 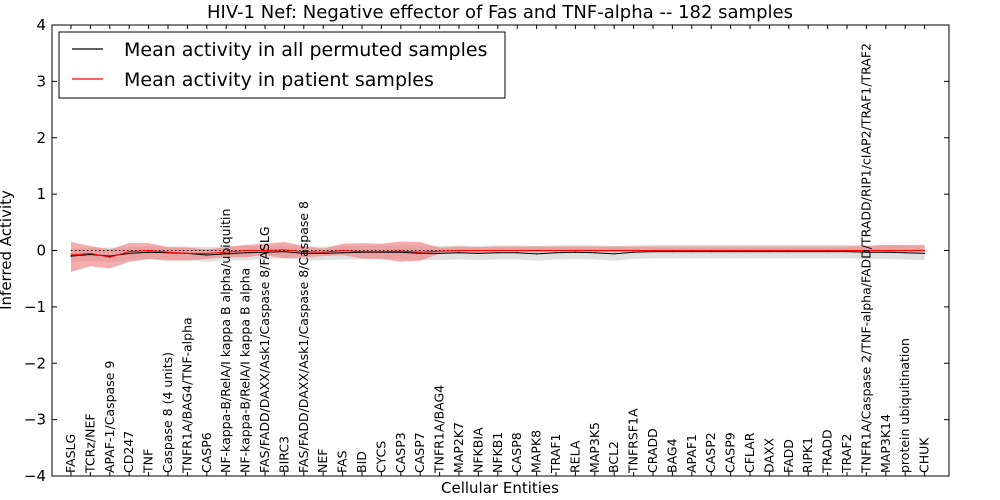 What do you see at coordinates (419, 452) in the screenshot?
I see `category-label: CASP7` at bounding box center [419, 452].